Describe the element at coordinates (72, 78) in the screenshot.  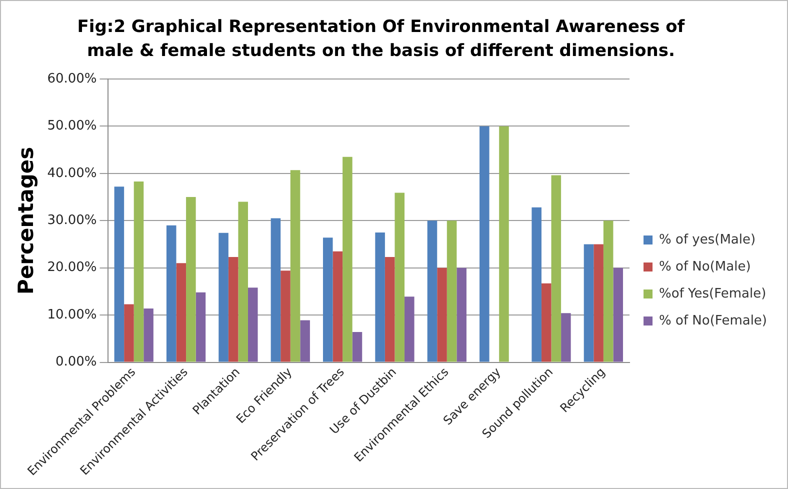
I see `y-tick-label: 60.00%` at that location.